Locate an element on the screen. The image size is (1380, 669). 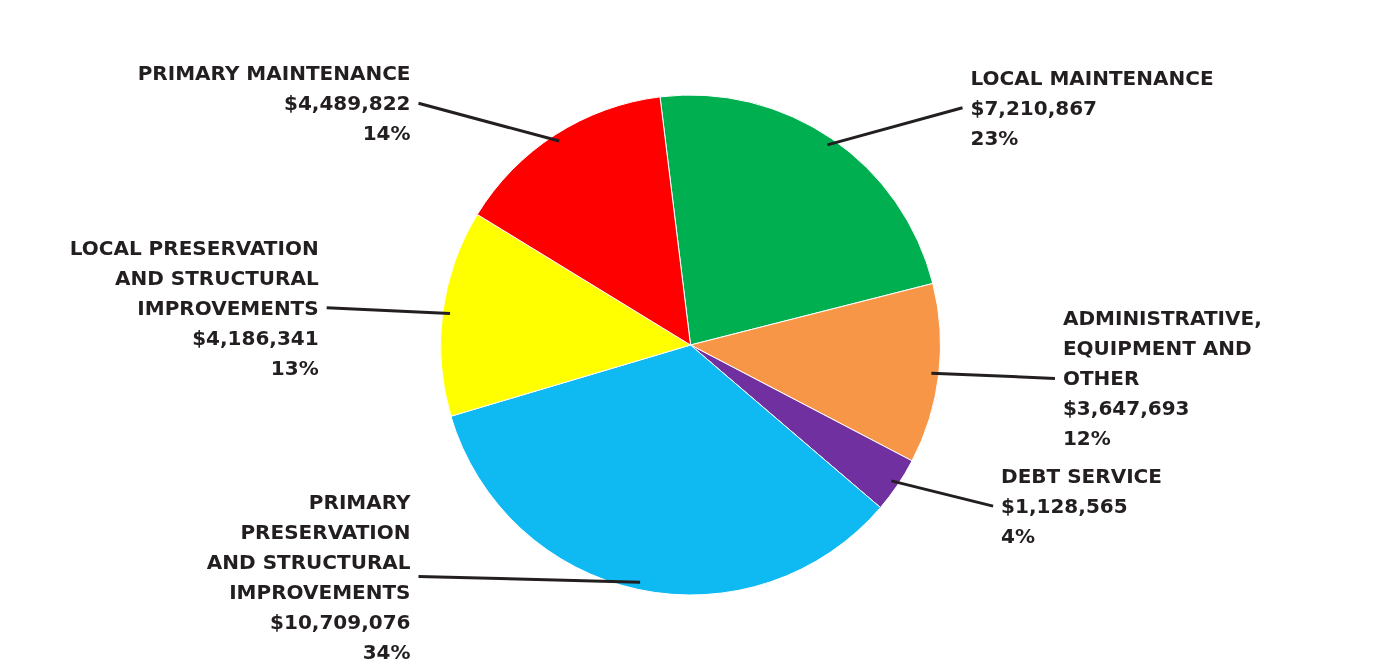
data-label: $4,489,822 14% is located at coordinates (347, 118).